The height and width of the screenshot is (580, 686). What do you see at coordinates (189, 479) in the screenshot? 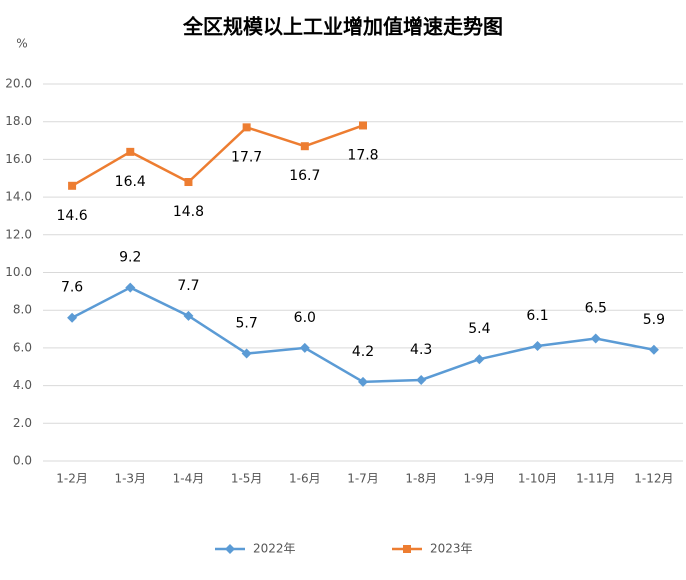
I see `x-tick-label: 1-4月` at bounding box center [189, 479].